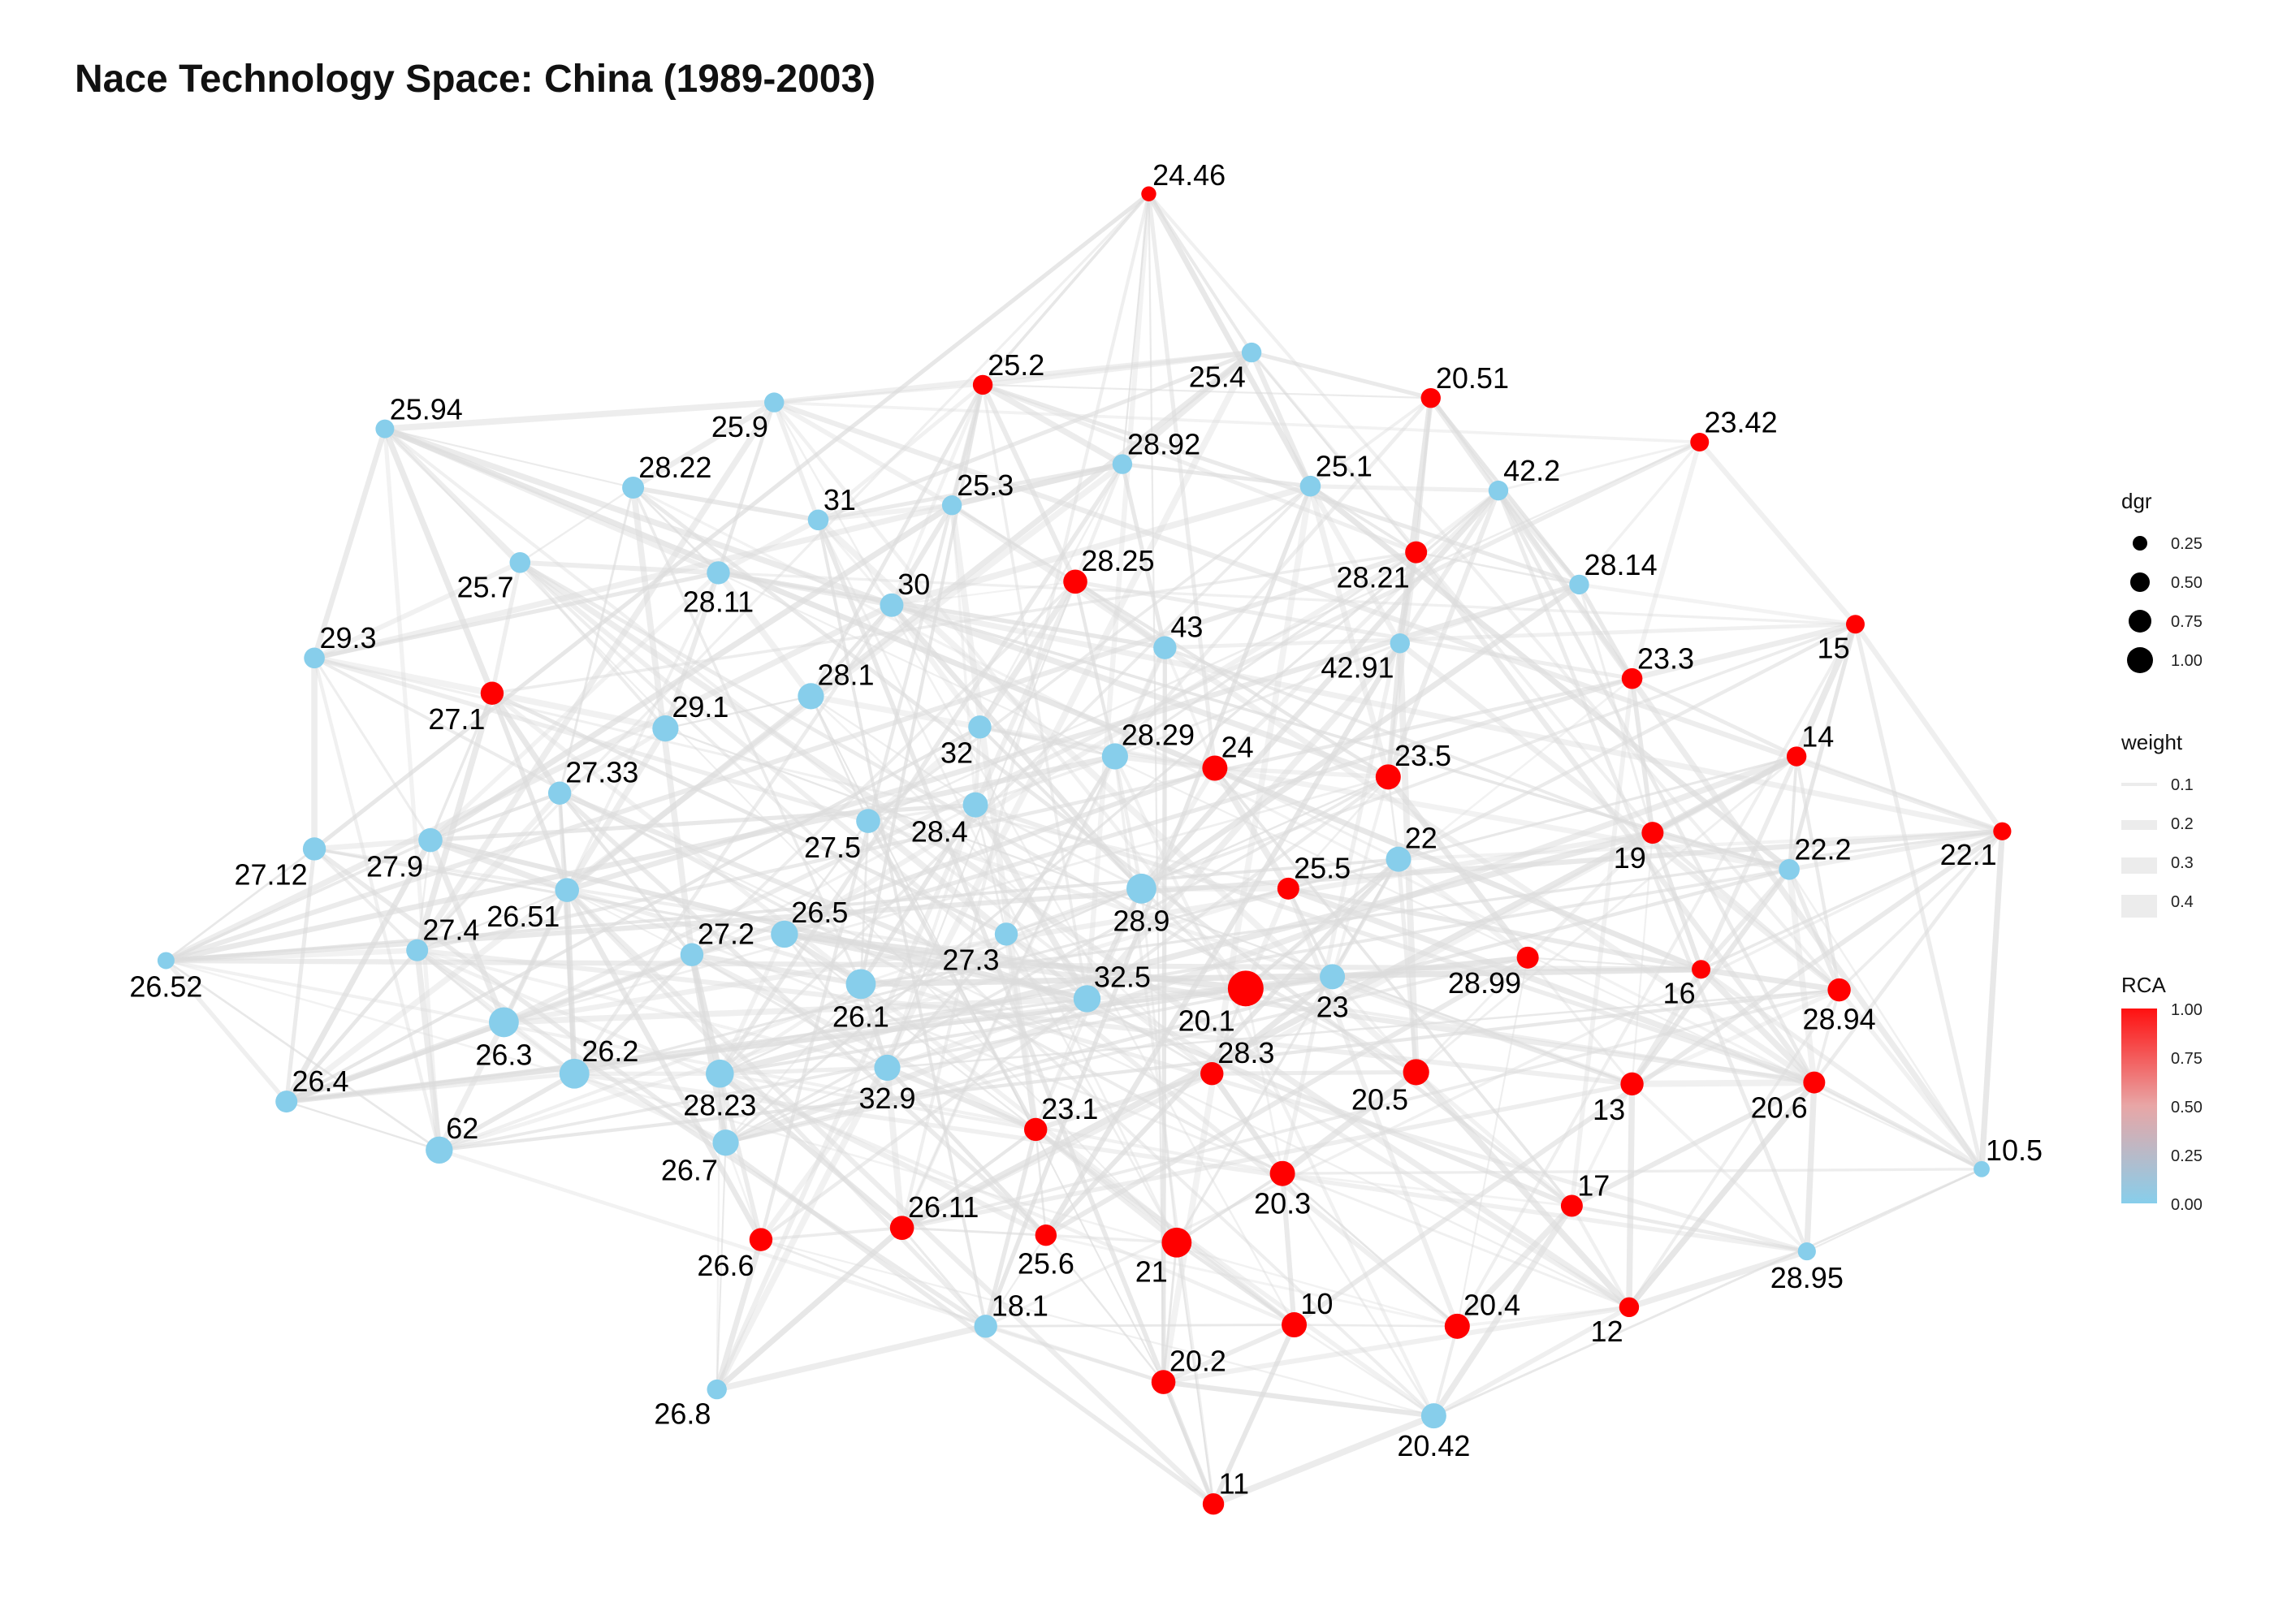  What do you see at coordinates (1322, 868) in the screenshot?
I see `node-label-25-5: 25.5` at bounding box center [1322, 868].